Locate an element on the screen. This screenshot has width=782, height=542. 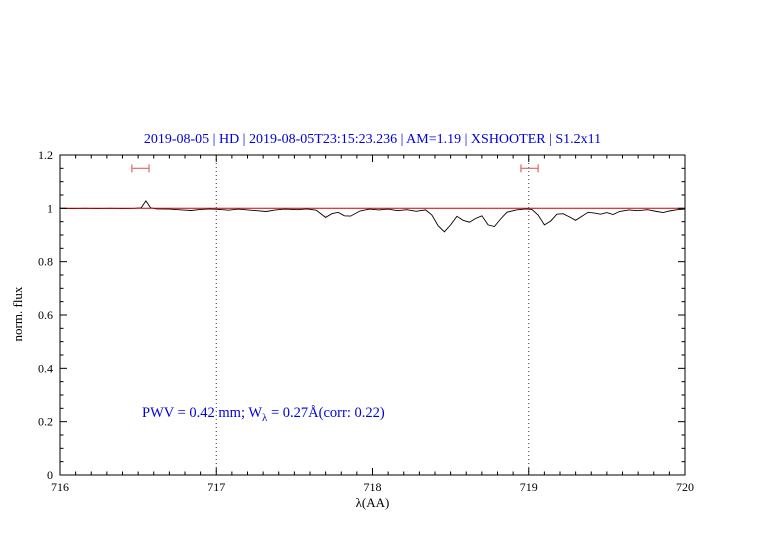
y-tick-label: 0.8 is located at coordinates (45, 262).